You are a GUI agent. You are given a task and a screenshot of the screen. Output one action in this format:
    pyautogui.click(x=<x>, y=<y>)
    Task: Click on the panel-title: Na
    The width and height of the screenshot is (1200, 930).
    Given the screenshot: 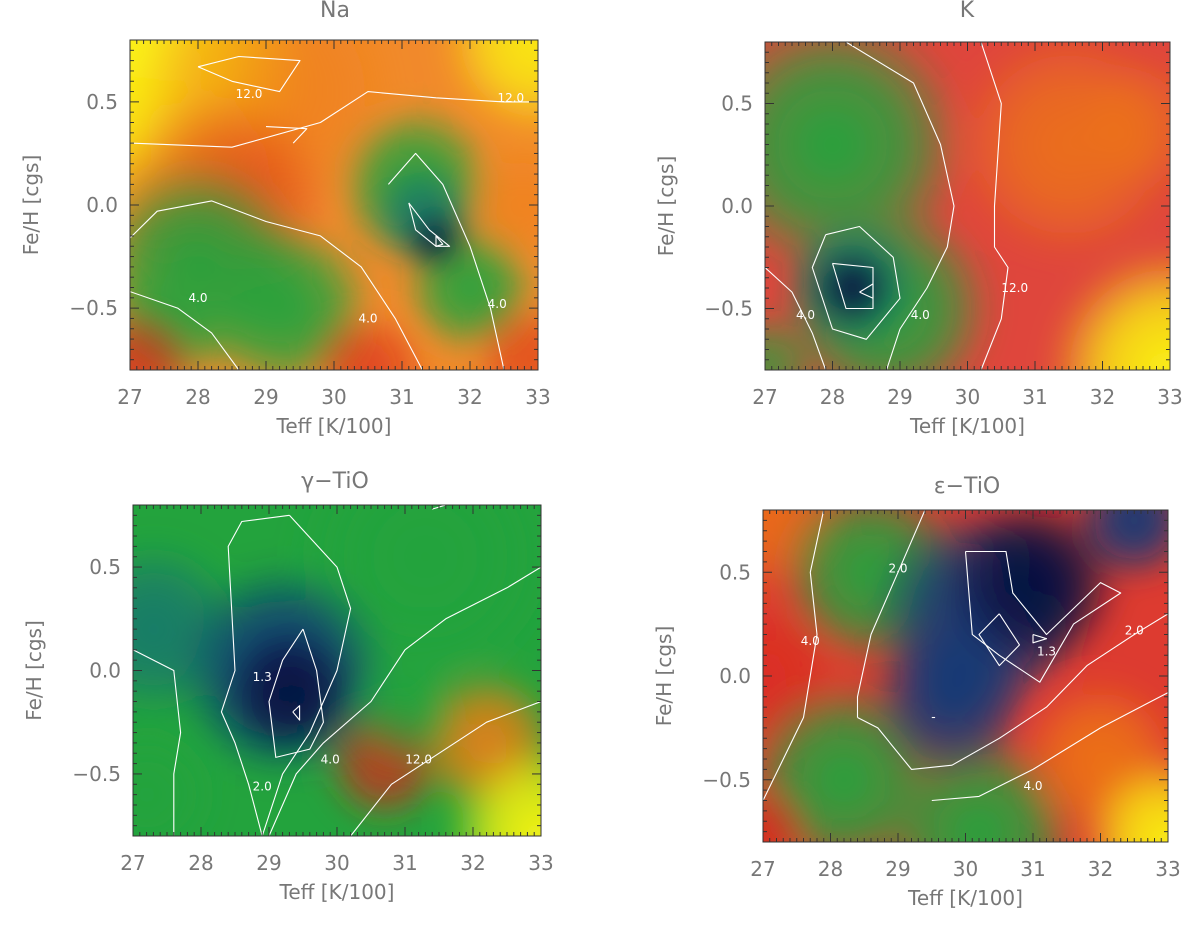 What is the action you would take?
    pyautogui.click(x=335, y=11)
    